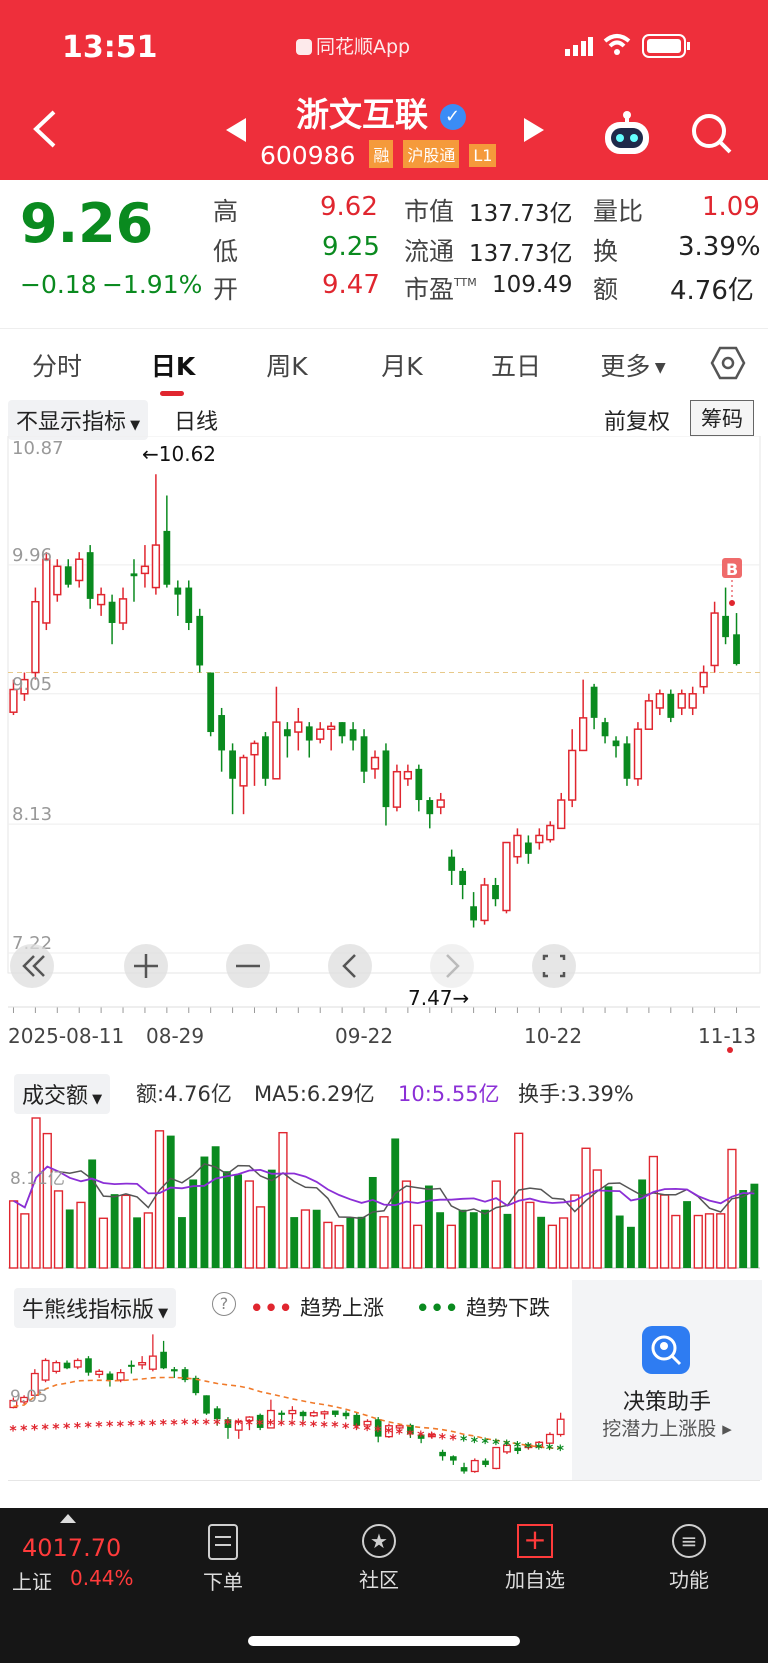 This screenshot has height=1663, width=768. I want to click on nav-functions: ≡ 功能, so click(689, 1558).